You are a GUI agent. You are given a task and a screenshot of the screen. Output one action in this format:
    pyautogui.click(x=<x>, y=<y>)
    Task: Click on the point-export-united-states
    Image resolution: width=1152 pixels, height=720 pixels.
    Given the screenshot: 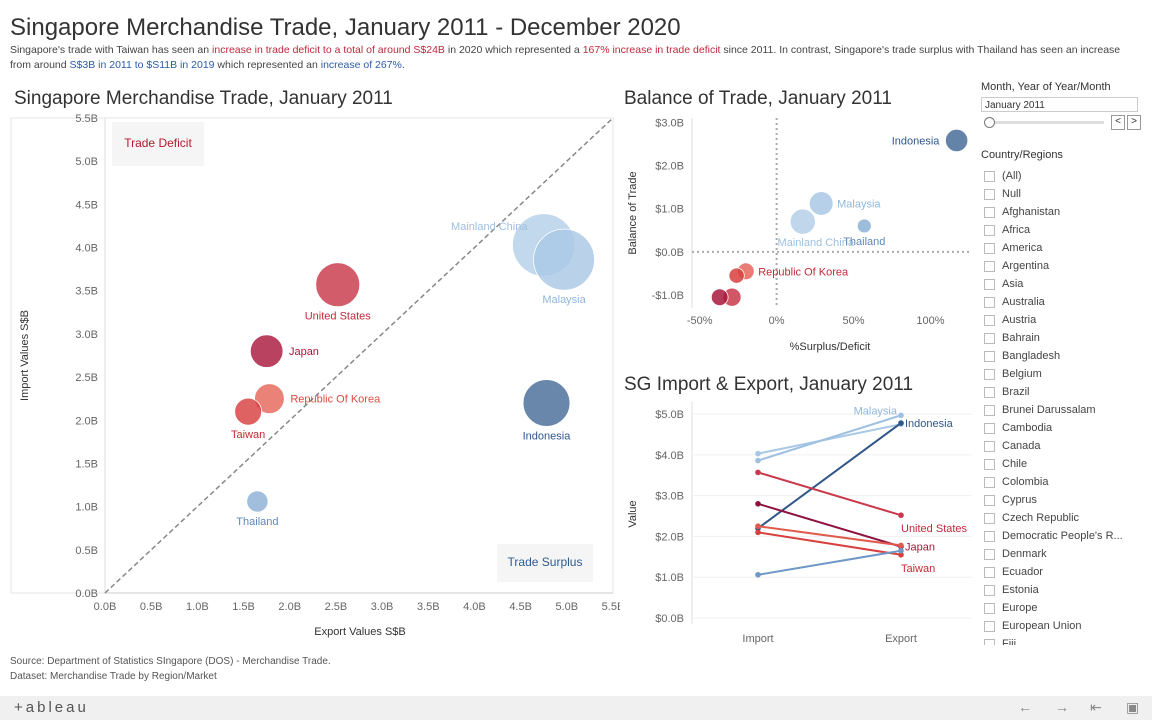 What is the action you would take?
    pyautogui.click(x=901, y=515)
    